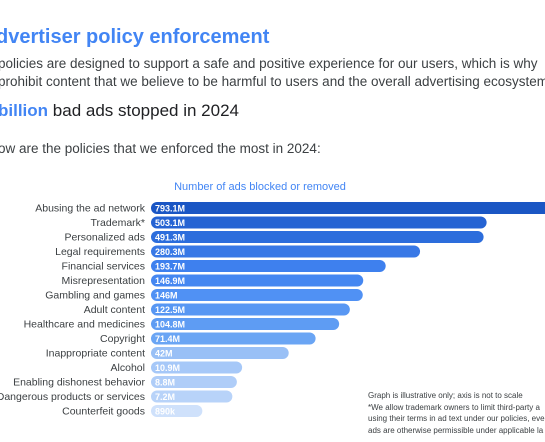 The width and height of the screenshot is (545, 442). What do you see at coordinates (170, 310) in the screenshot?
I see `bar-value-label: 122.5M` at bounding box center [170, 310].